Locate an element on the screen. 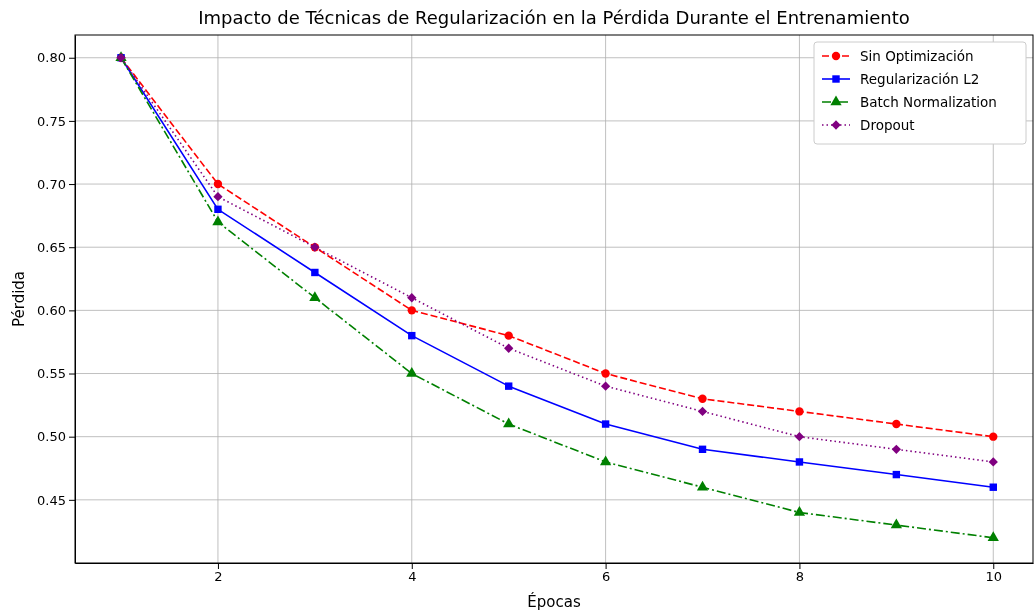 This screenshot has height=614, width=1035. y-tick-label: 0.55 is located at coordinates (51, 374).